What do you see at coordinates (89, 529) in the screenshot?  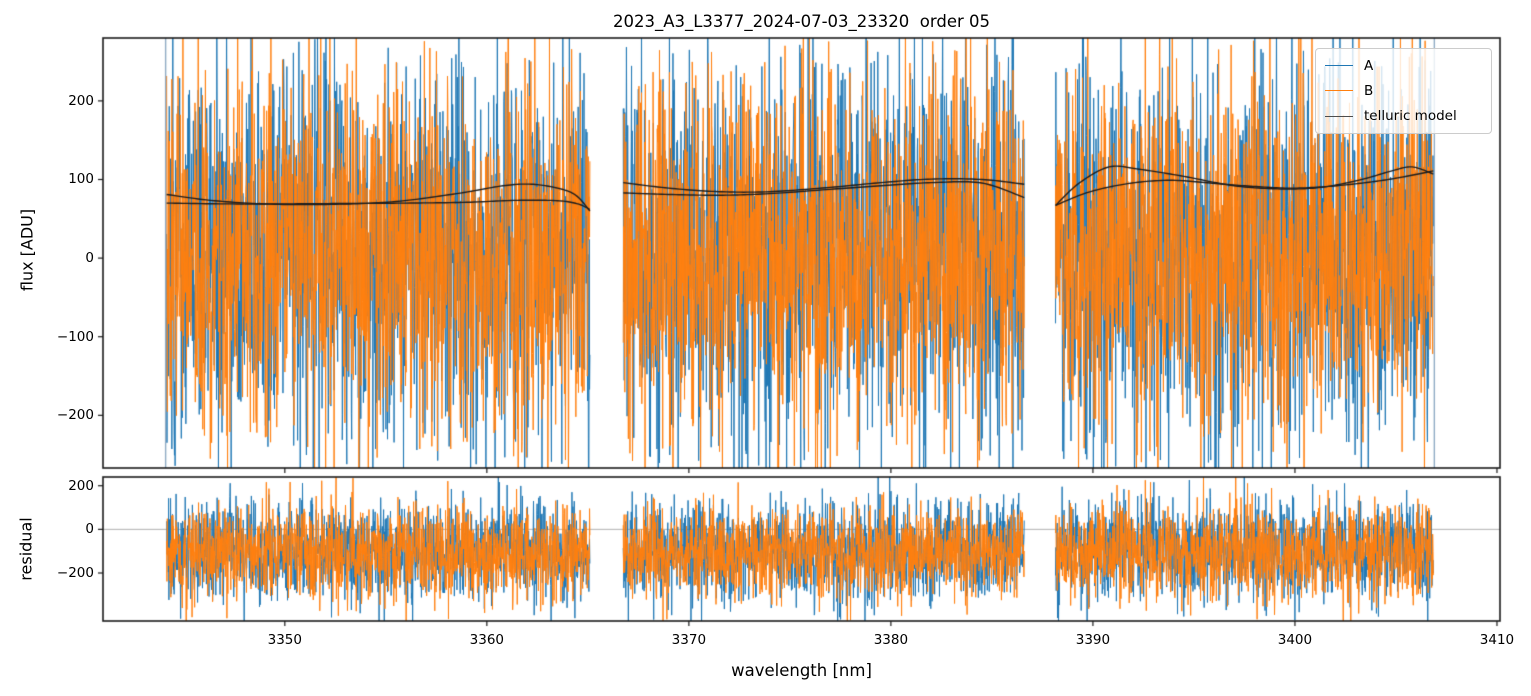 I see `residual-y-tick-label: 0` at bounding box center [89, 529].